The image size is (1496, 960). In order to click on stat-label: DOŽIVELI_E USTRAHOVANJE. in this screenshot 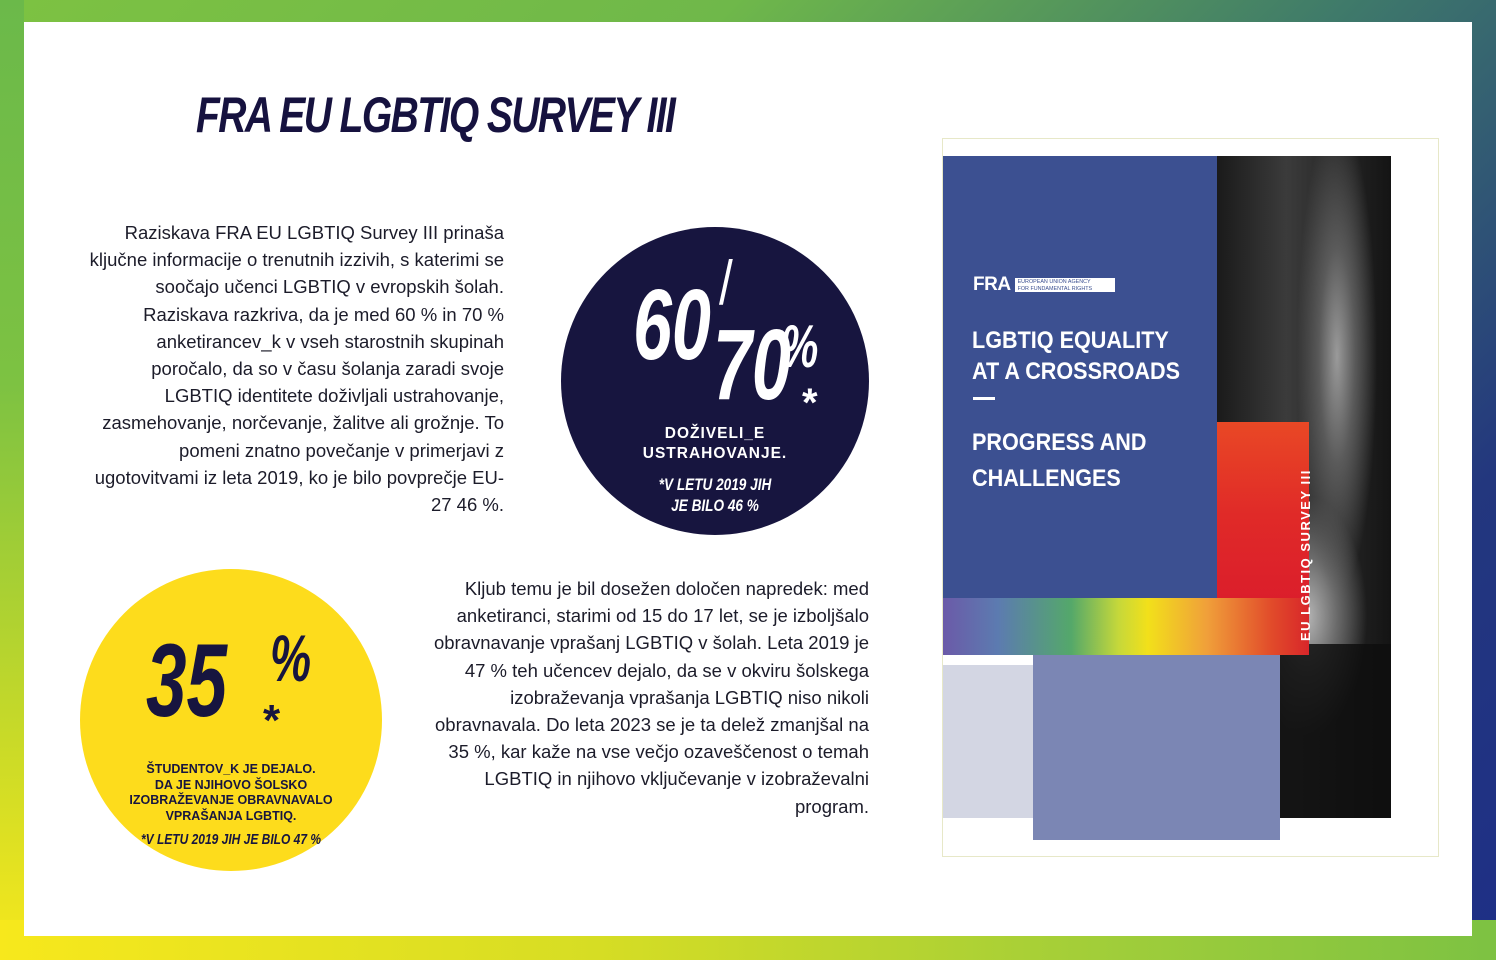, I will do `click(715, 444)`.